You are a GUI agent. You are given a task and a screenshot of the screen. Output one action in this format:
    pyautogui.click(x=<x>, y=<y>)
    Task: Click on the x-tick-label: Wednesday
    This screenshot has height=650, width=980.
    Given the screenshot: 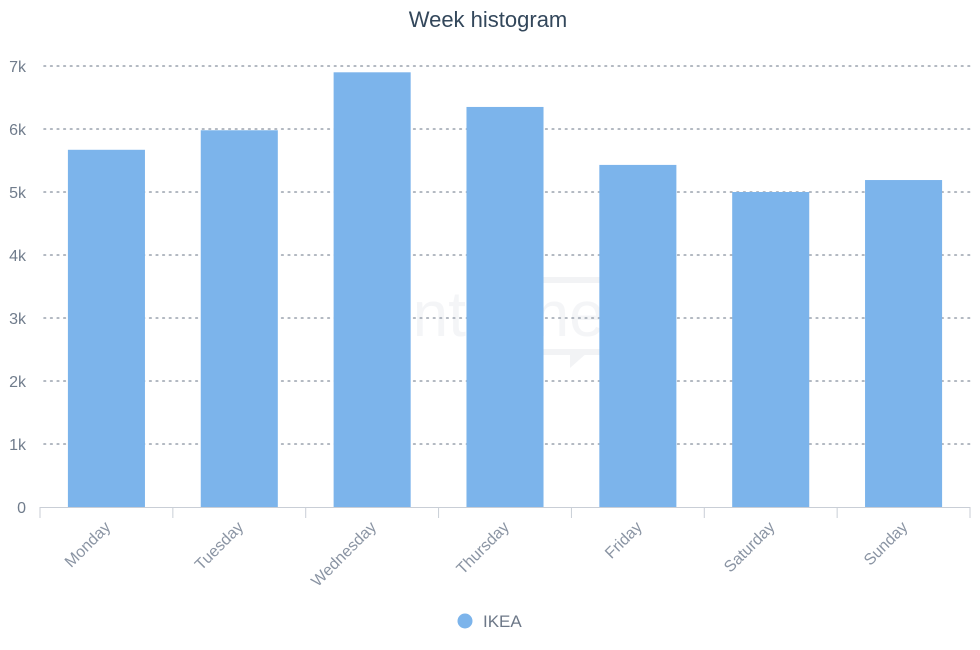 What is the action you would take?
    pyautogui.click(x=344, y=555)
    